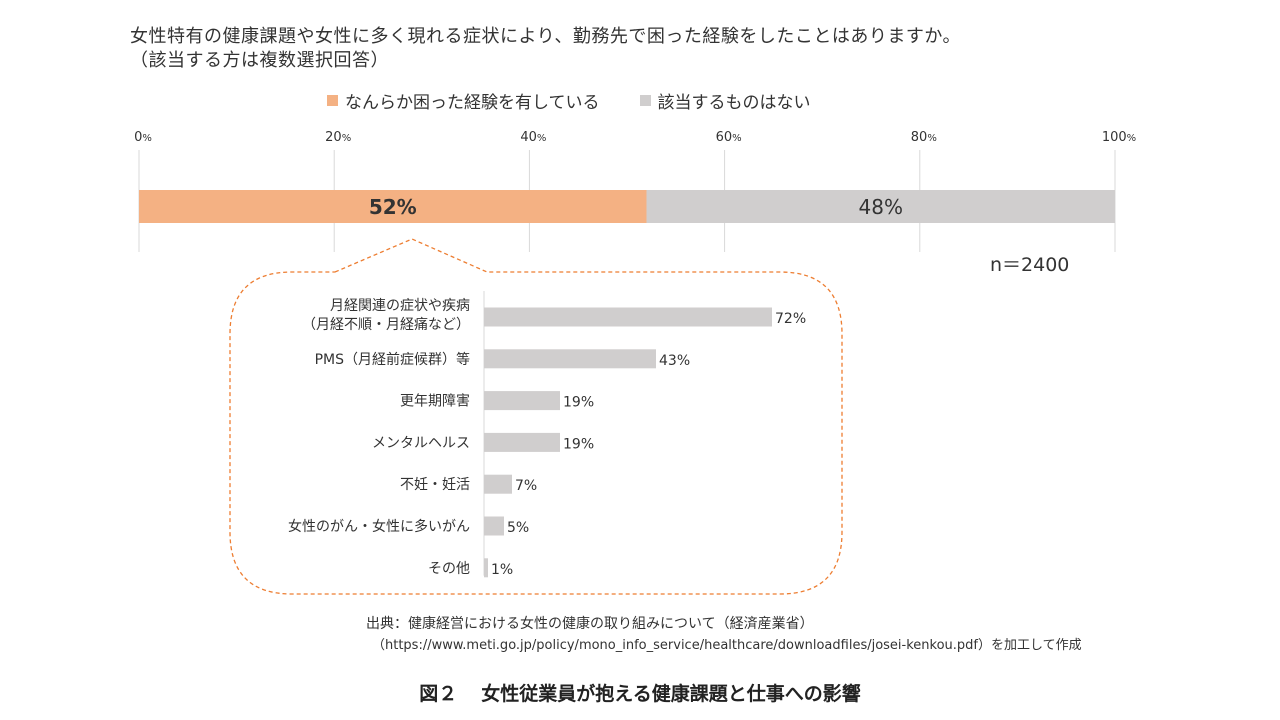  Describe the element at coordinates (1114, 137) in the screenshot. I see `x-tick-value: 100` at that location.